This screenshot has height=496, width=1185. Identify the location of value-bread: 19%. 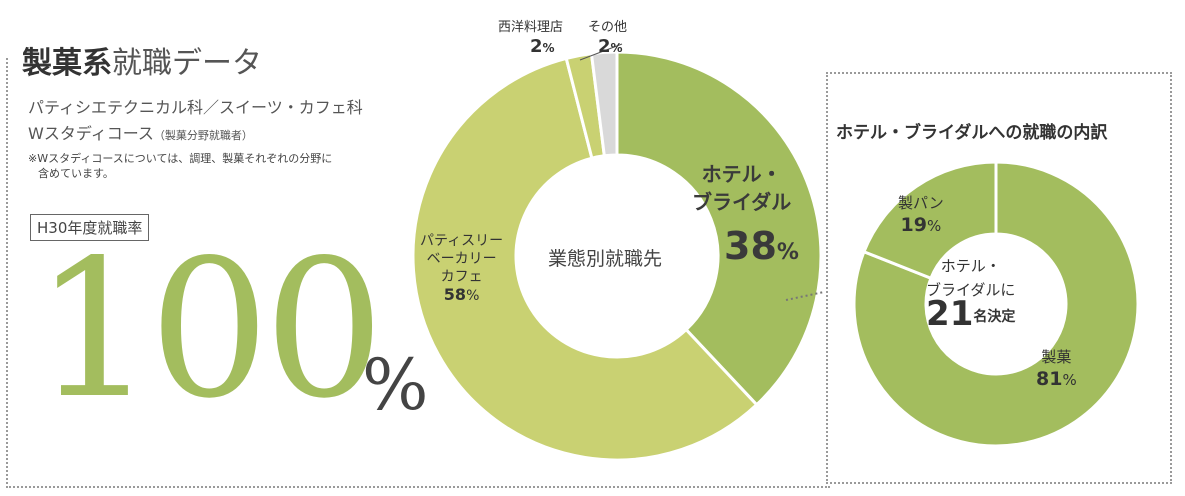
(921, 225).